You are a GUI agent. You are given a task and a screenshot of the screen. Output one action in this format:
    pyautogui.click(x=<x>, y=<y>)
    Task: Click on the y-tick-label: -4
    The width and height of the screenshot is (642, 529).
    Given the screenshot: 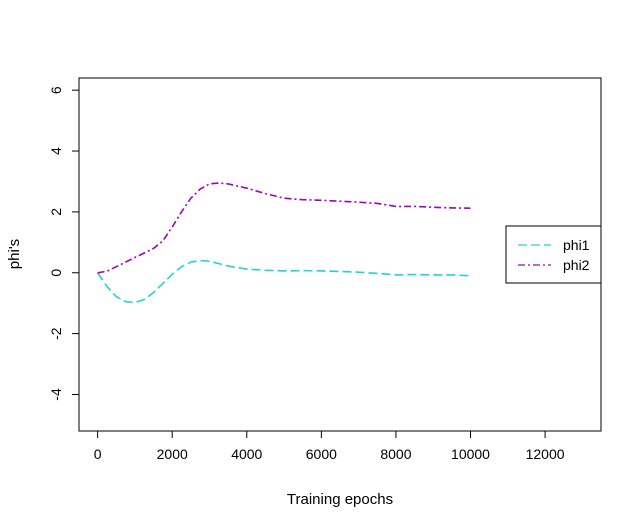 What is the action you would take?
    pyautogui.click(x=56, y=394)
    